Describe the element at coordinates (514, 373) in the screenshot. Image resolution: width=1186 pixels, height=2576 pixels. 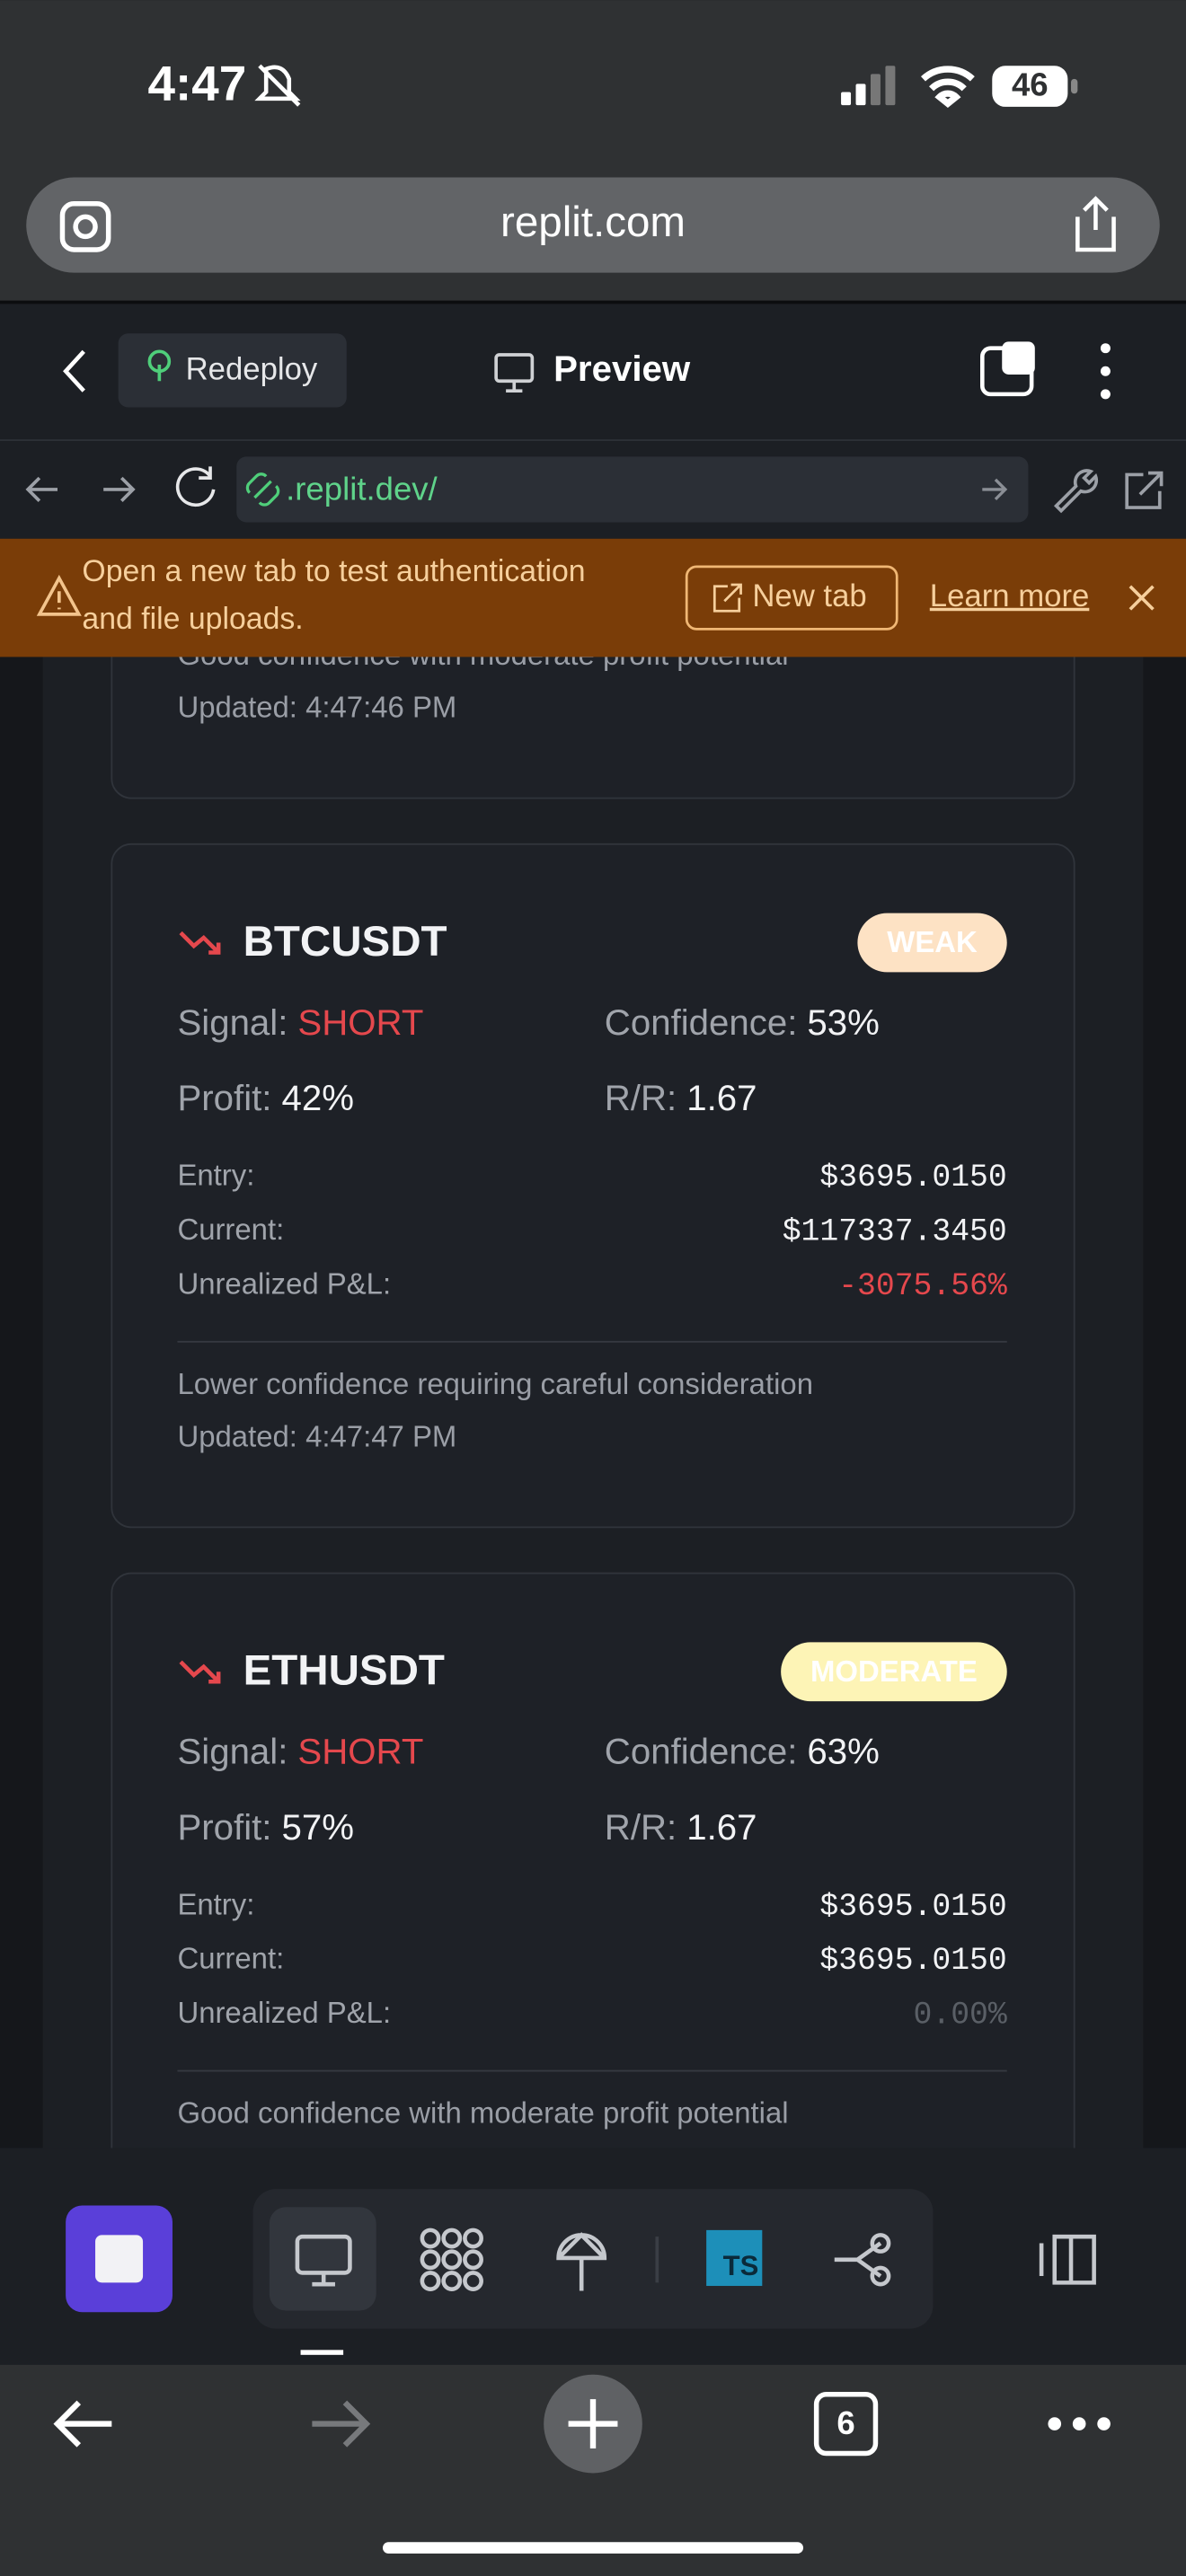
I see `preview-icon` at that location.